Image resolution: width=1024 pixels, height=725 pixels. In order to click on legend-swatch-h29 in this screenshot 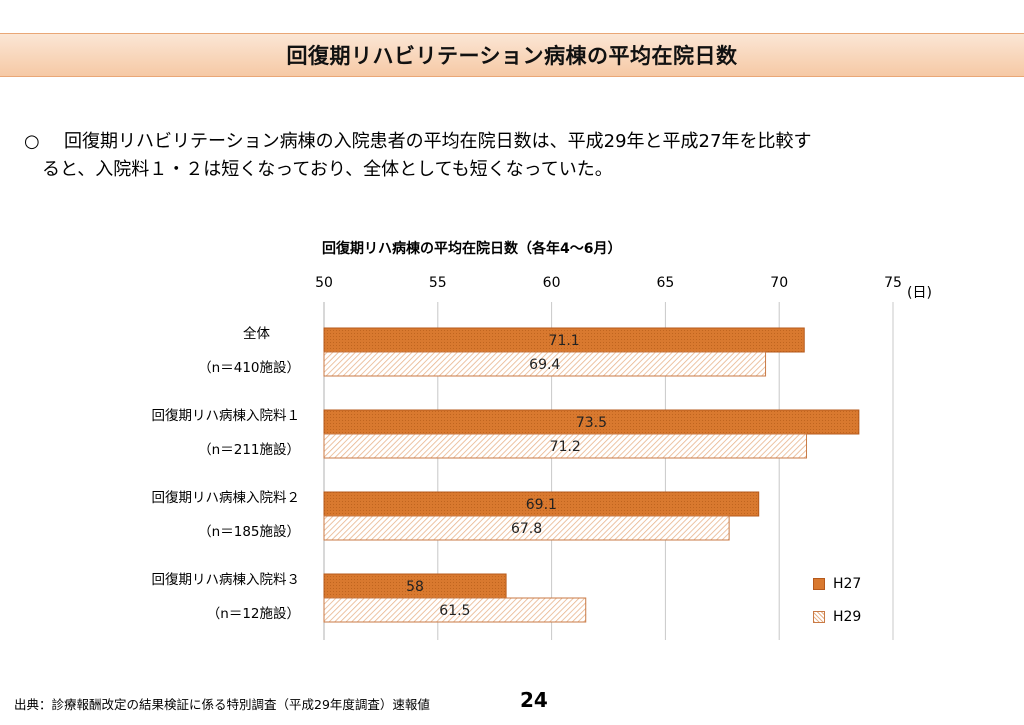, I will do `click(819, 617)`.